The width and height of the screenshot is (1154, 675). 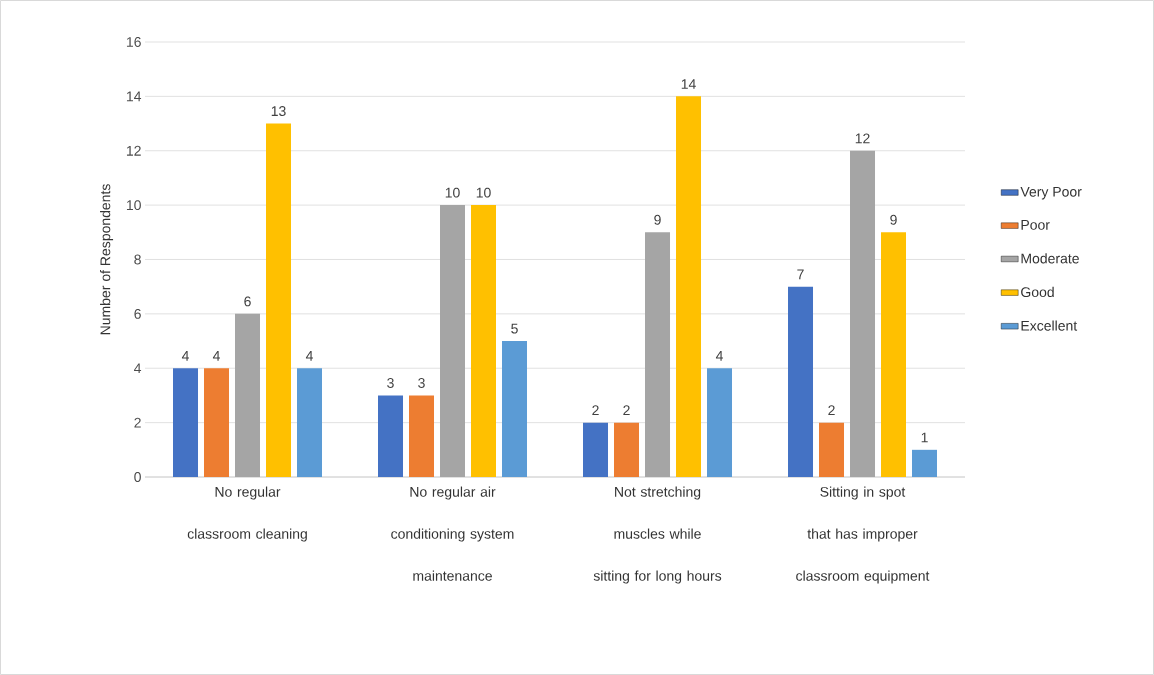 I want to click on data-label: 14, so click(x=688, y=84).